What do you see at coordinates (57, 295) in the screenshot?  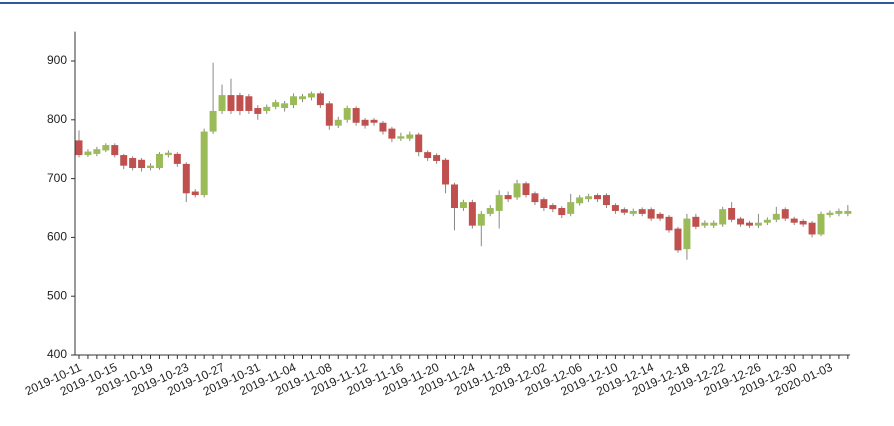 I see `y-tick-label: 500` at bounding box center [57, 295].